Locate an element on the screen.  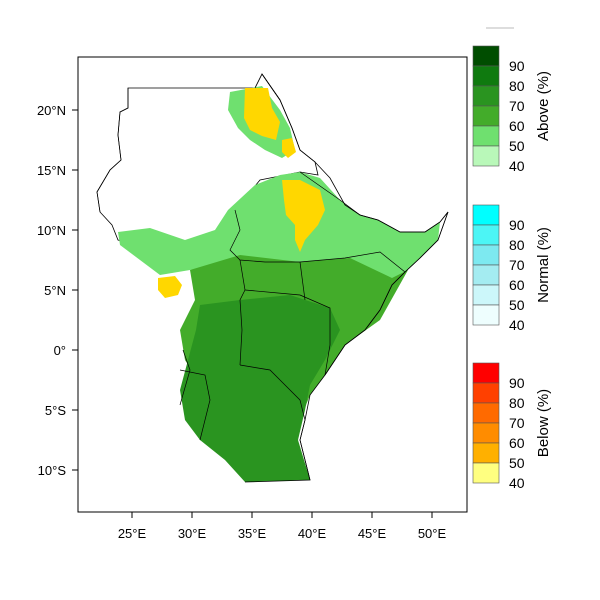
x-tick-label: 30°E is located at coordinates (192, 533).